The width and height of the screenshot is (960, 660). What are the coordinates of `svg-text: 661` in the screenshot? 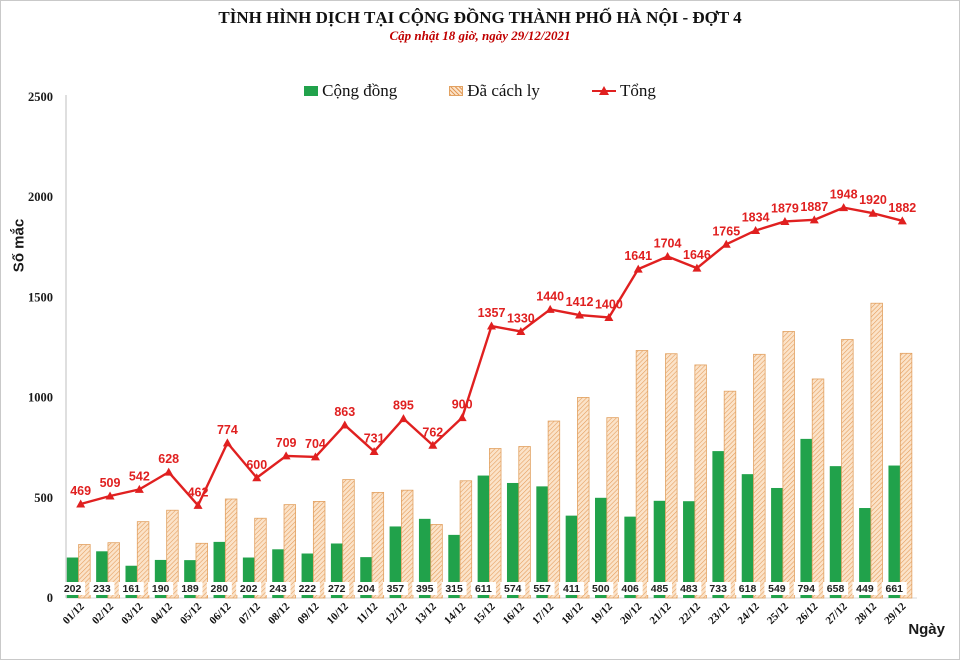 It's located at (894, 589).